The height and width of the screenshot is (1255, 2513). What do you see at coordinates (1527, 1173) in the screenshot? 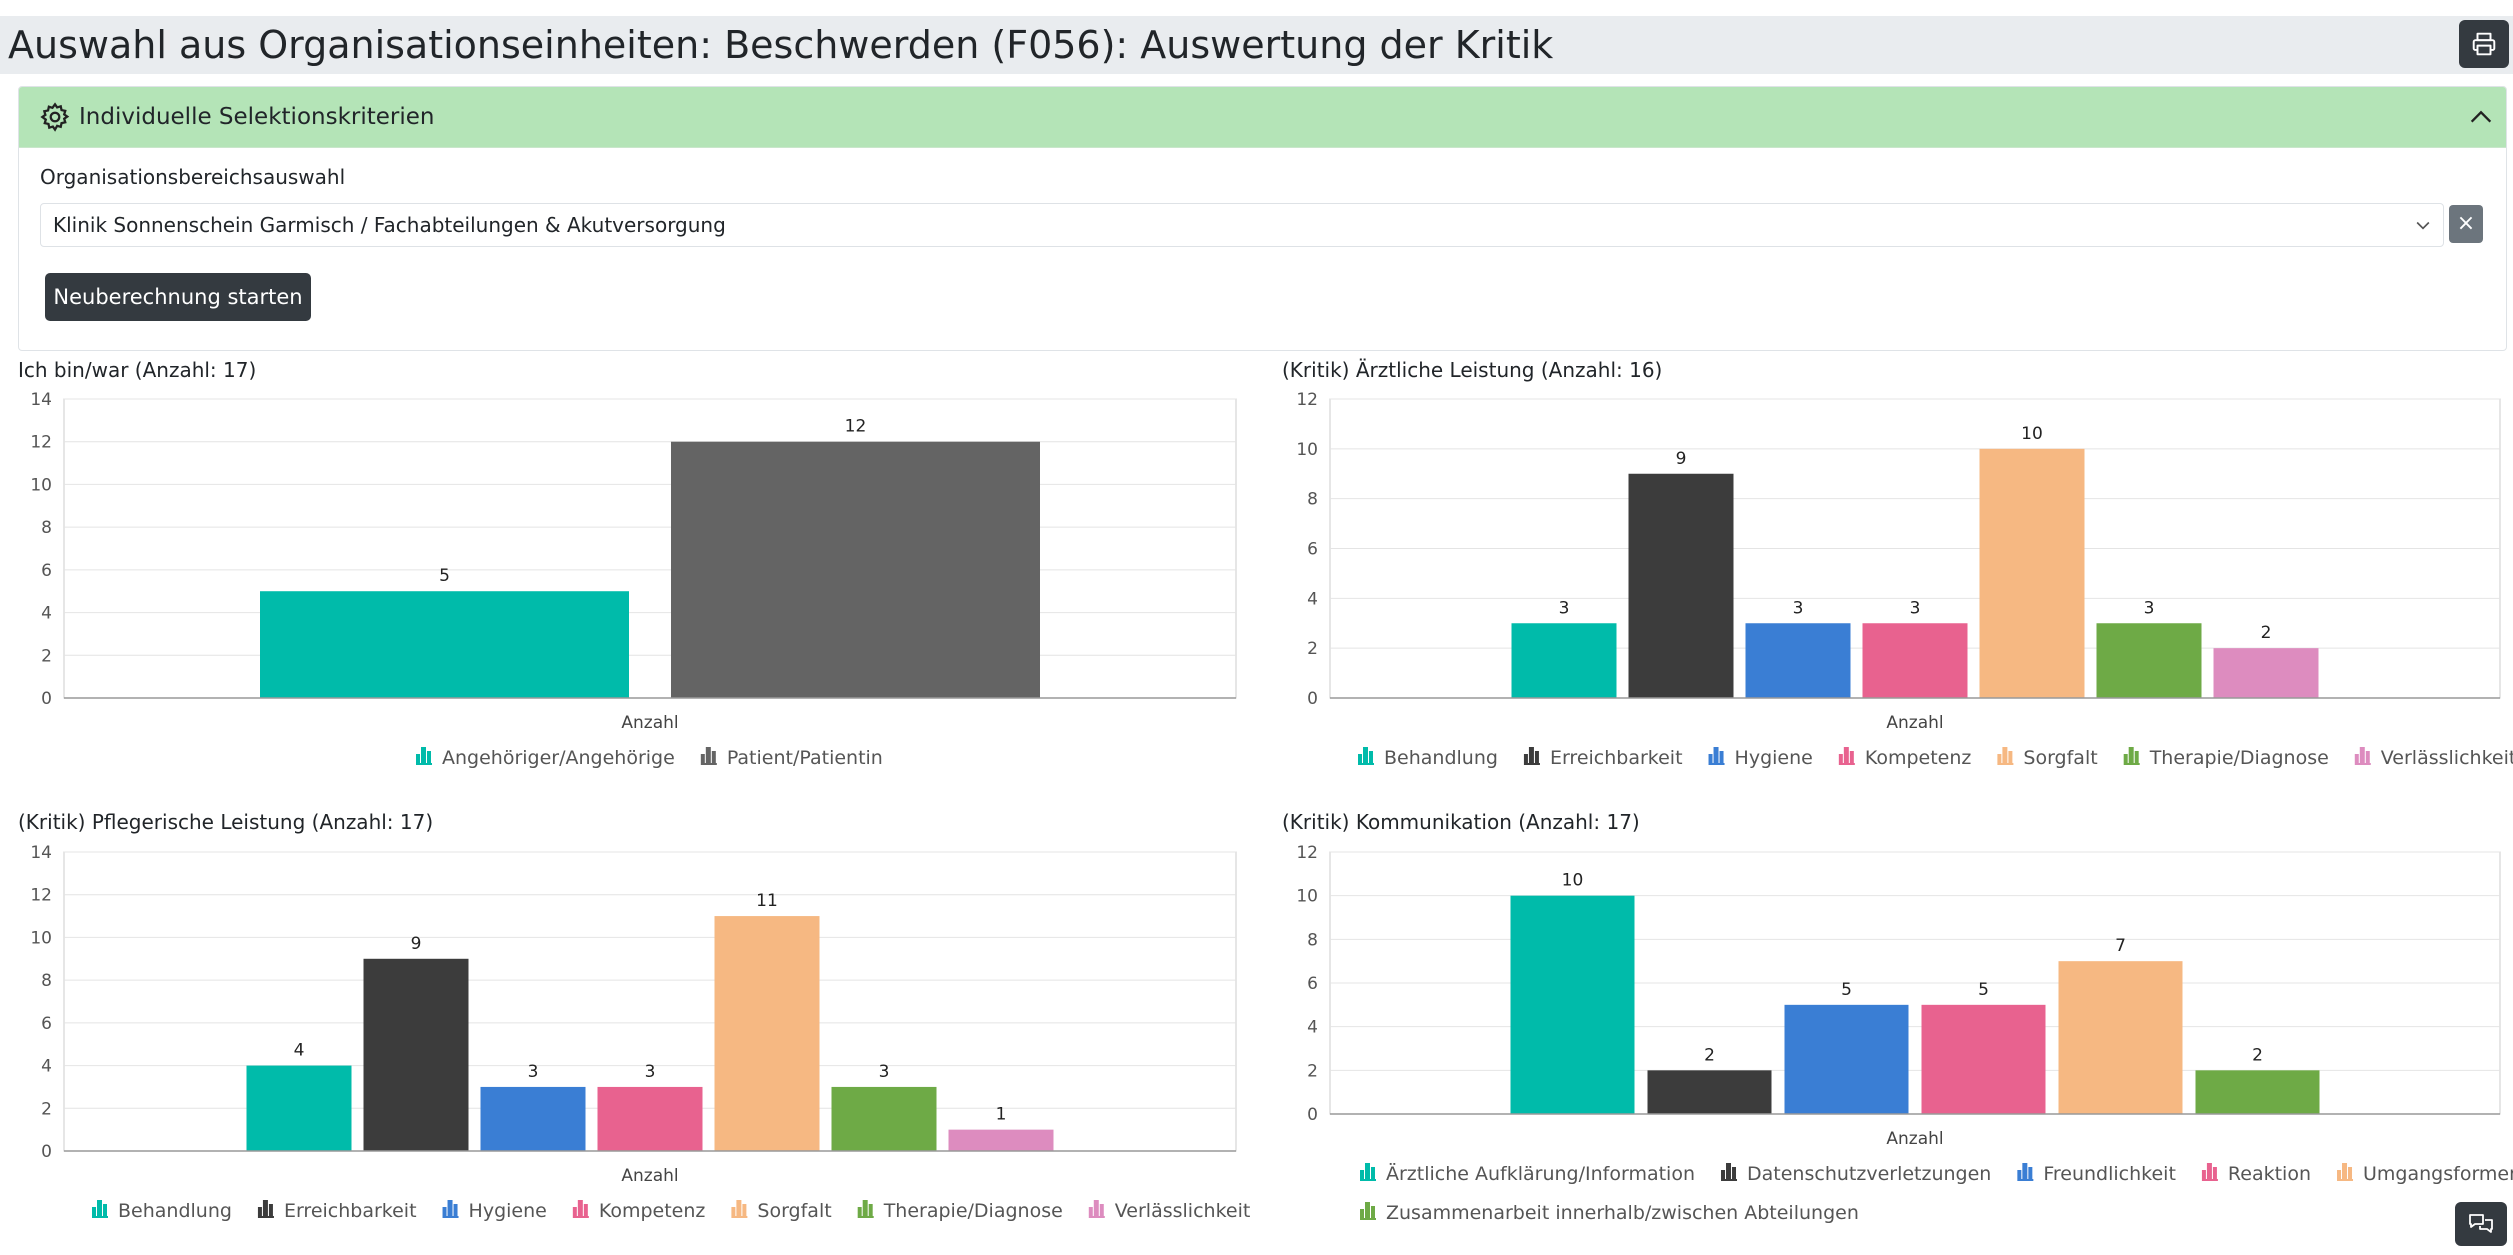
I see `legend-item: Ärztliche Aufklärung/Information` at bounding box center [1527, 1173].